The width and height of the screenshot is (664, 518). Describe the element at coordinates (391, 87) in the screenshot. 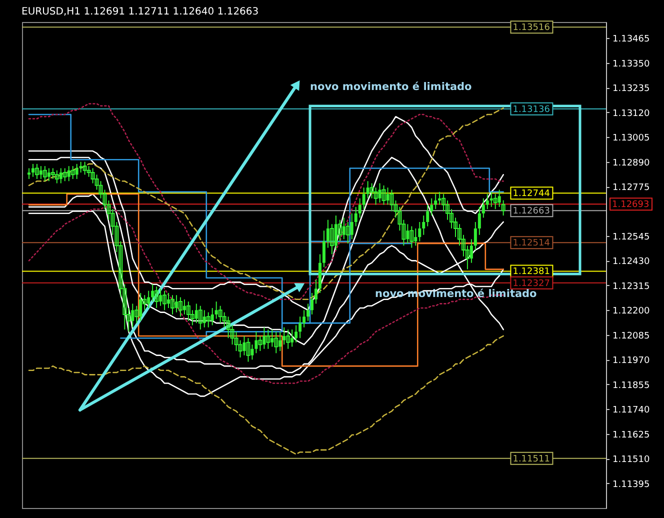

I see `annotation: novo movimento é limitado` at that location.